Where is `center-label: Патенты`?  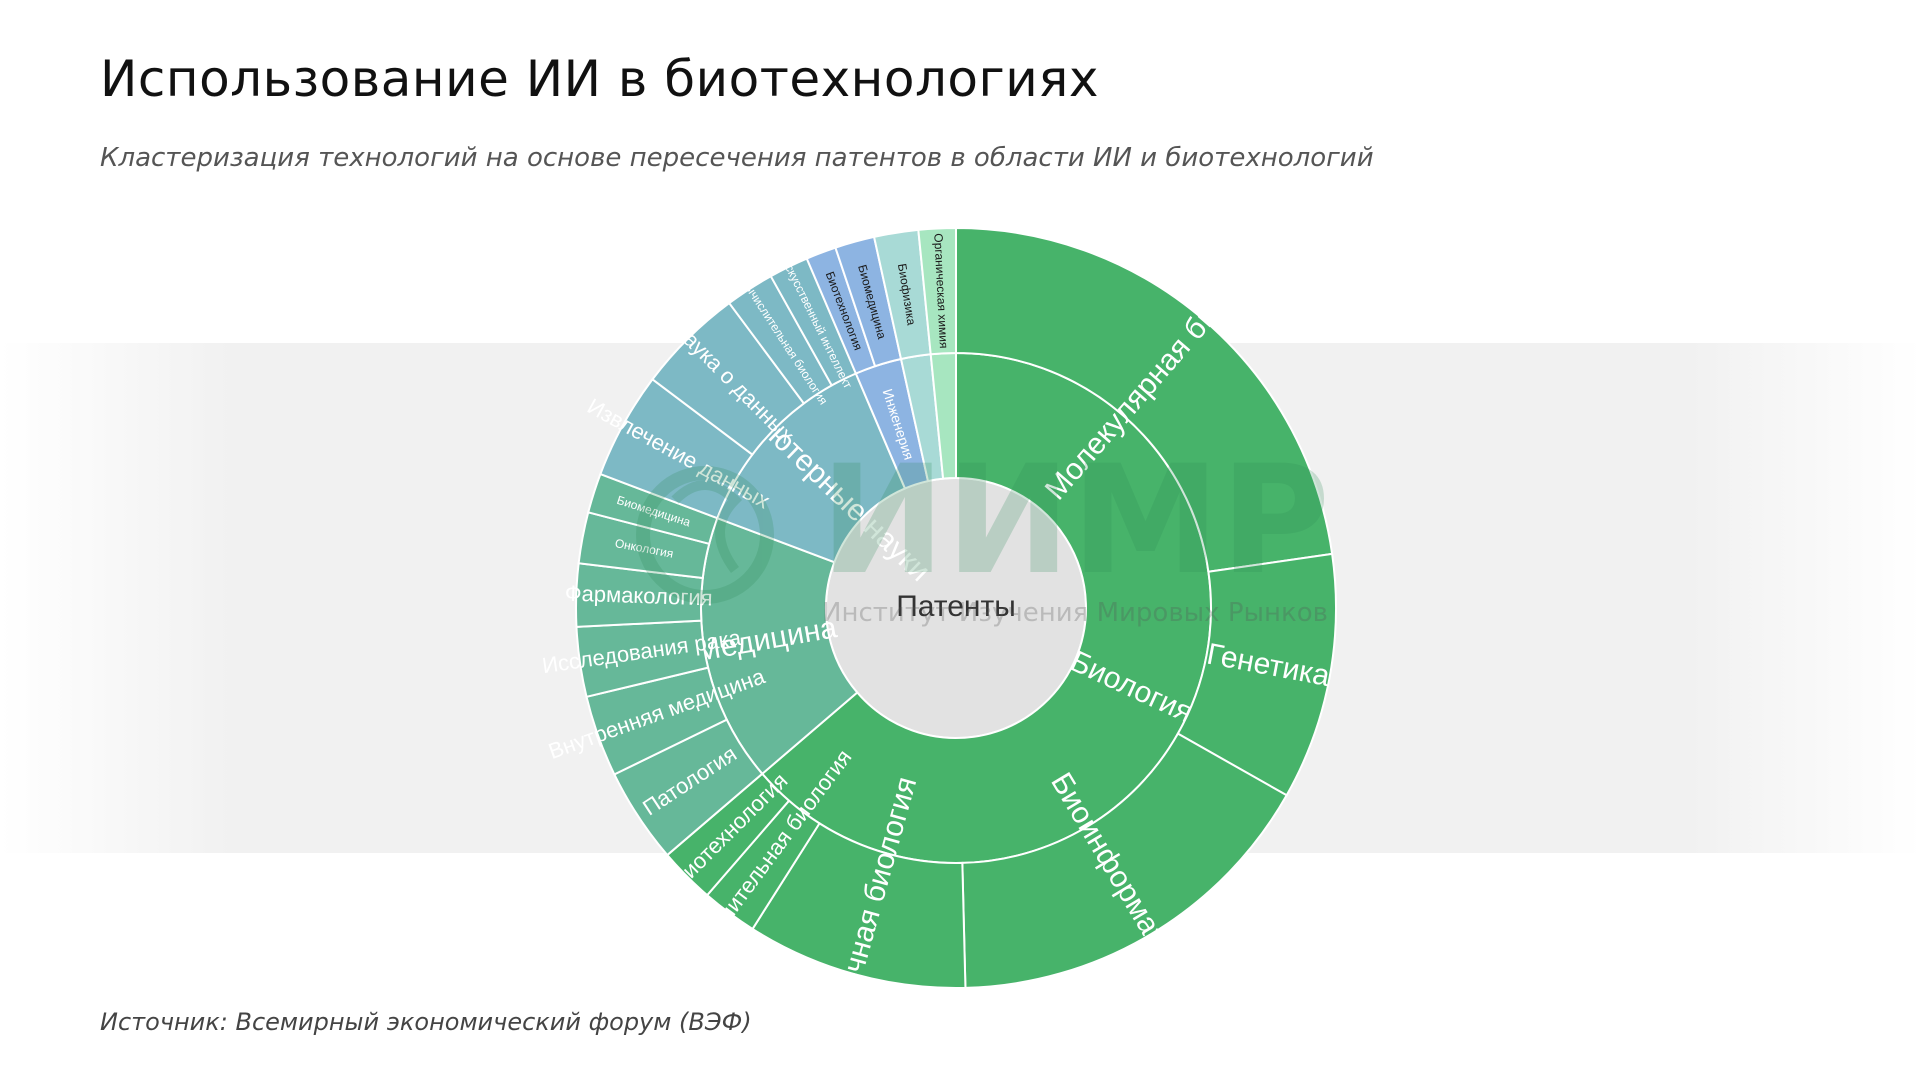
center-label: Патенты is located at coordinates (956, 606).